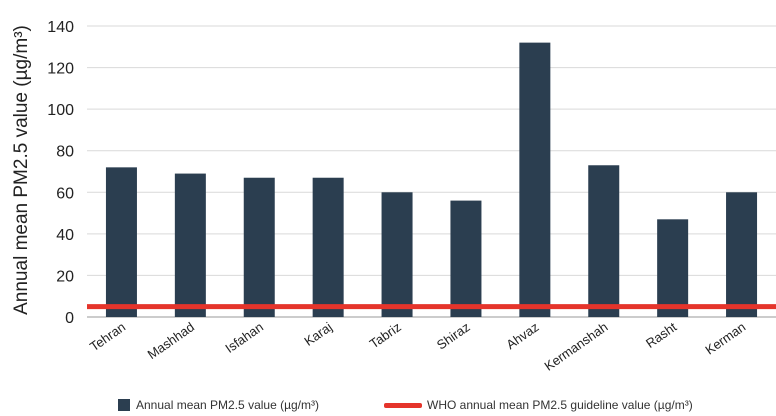 This screenshot has height=416, width=776. Describe the element at coordinates (171, 340) in the screenshot. I see `x-tick-label: Mashhad` at that location.